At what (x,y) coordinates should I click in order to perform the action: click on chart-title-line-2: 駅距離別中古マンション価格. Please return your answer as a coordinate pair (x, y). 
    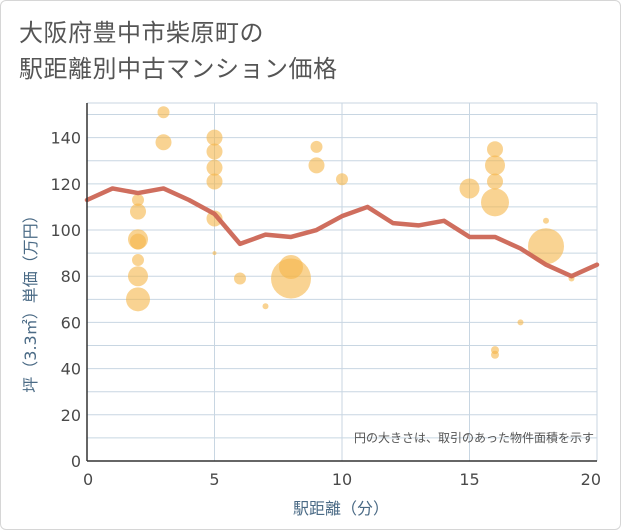
    Looking at the image, I should click on (178, 69).